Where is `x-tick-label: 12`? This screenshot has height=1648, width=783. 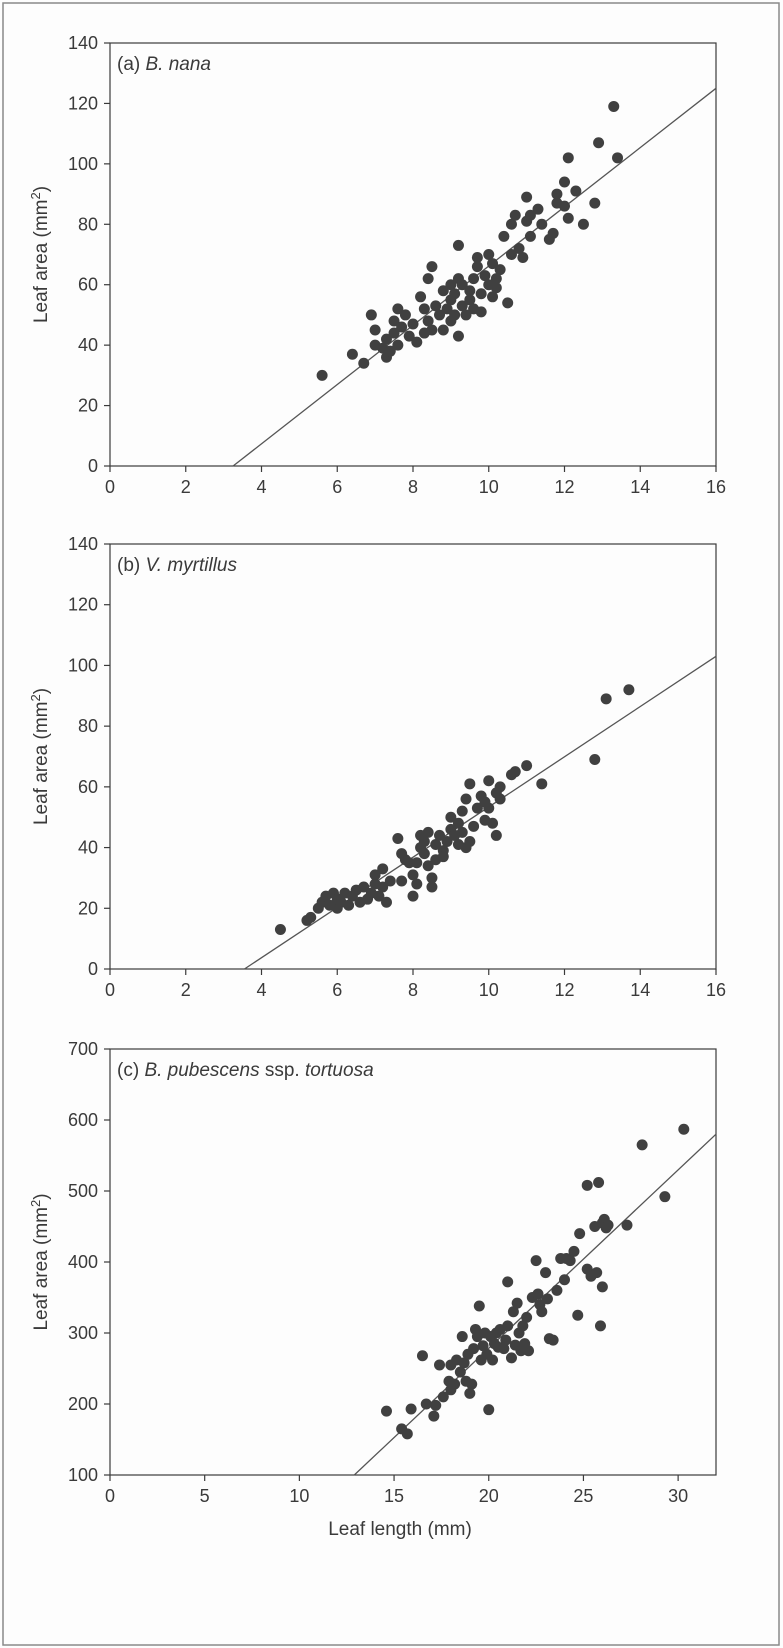
x-tick-label: 12 is located at coordinates (564, 487).